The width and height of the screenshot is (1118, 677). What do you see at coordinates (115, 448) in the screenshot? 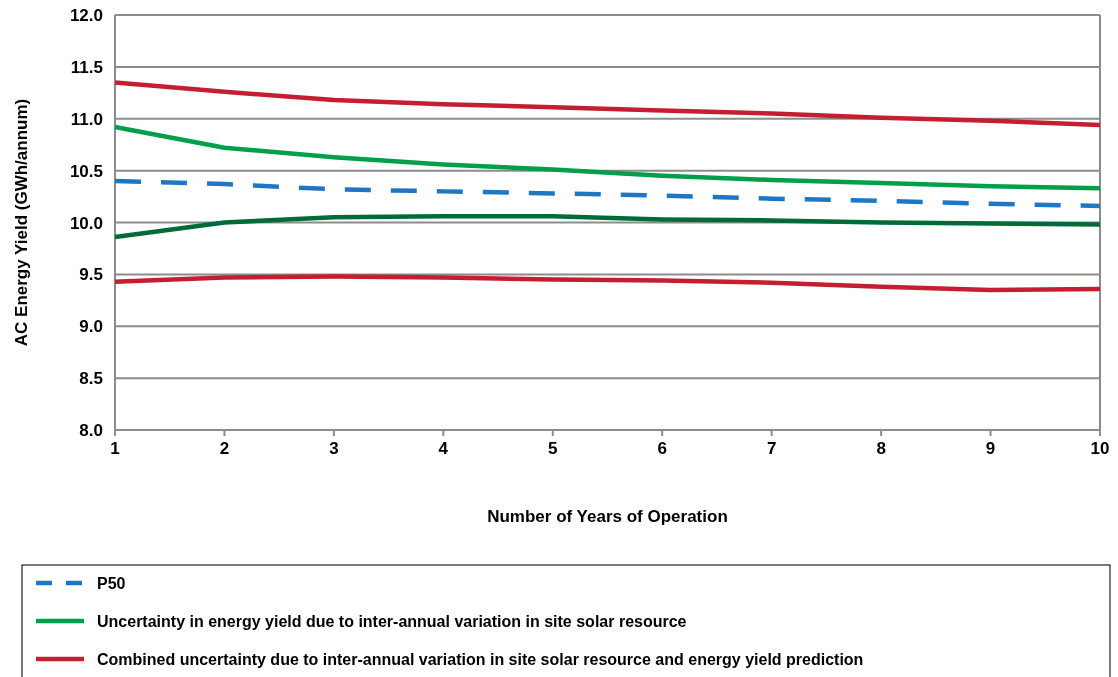
I see `x-tick-label: 1` at bounding box center [115, 448].